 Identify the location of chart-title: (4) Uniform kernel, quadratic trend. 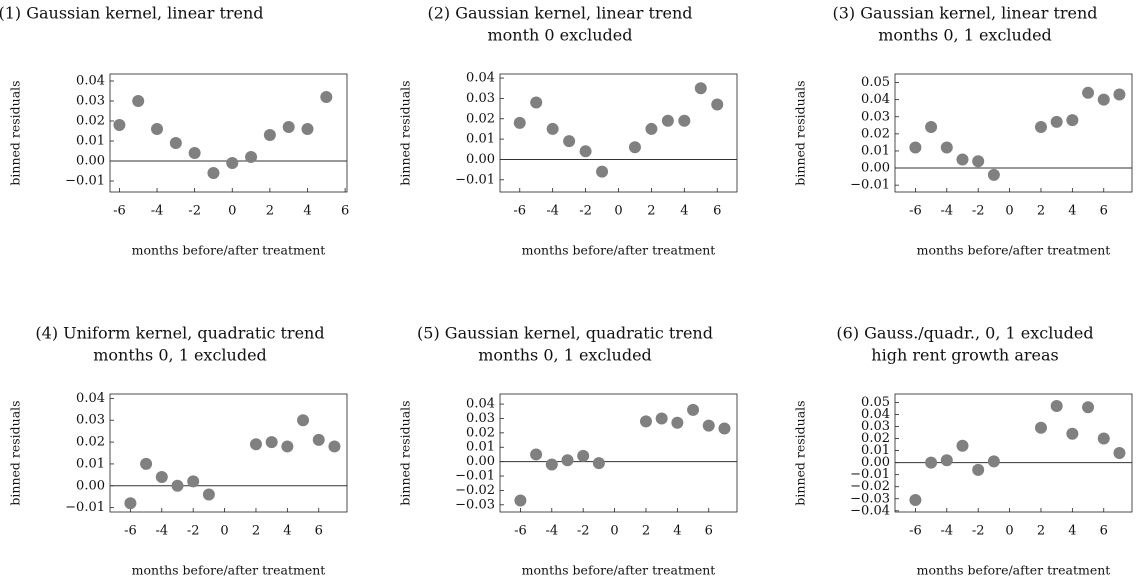
(179, 333).